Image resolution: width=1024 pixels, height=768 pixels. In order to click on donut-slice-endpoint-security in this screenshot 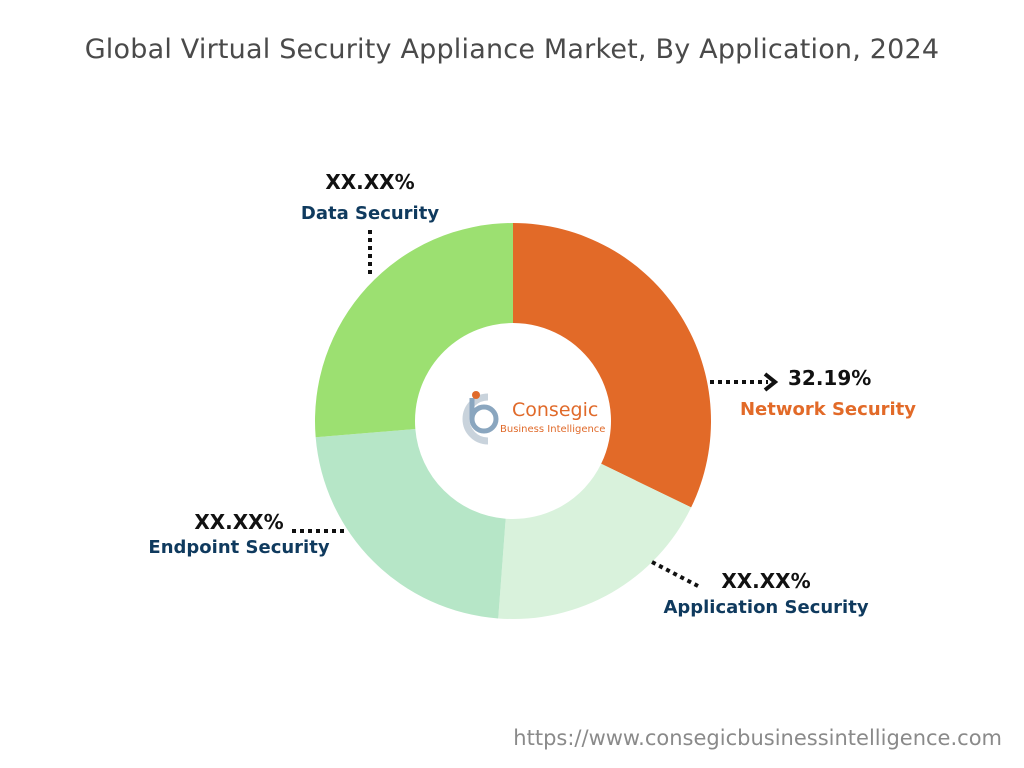, I will do `click(410, 524)`.